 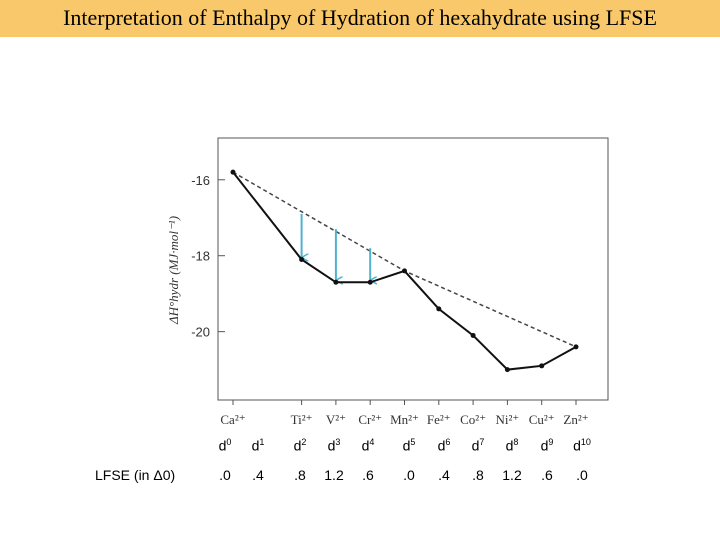 I want to click on config-label: d10, so click(x=582, y=445).